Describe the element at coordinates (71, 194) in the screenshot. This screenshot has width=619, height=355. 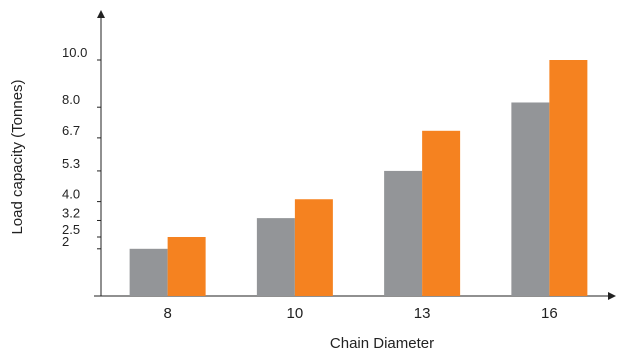
I see `y-tick-label-4.0: 4.0` at that location.